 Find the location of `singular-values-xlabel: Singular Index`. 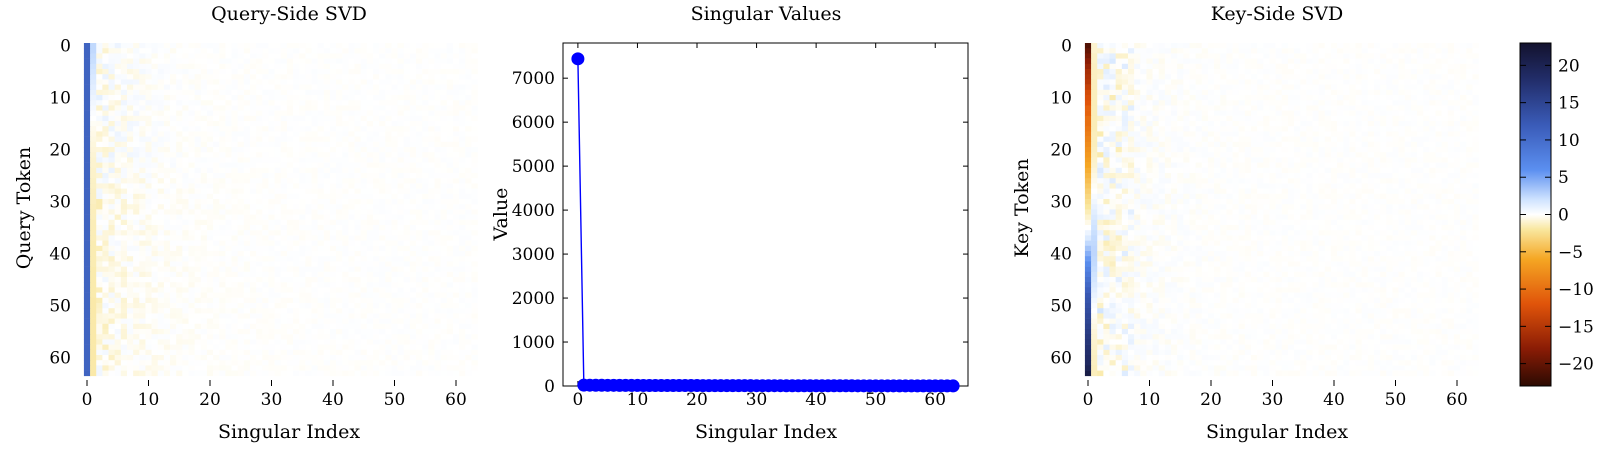

singular-values-xlabel: Singular Index is located at coordinates (766, 432).